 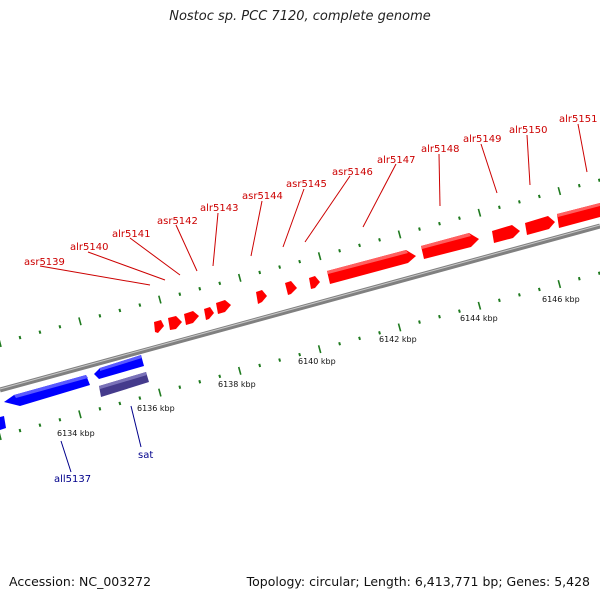 I want to click on gene-label-all5137: all5137, so click(x=72, y=462).